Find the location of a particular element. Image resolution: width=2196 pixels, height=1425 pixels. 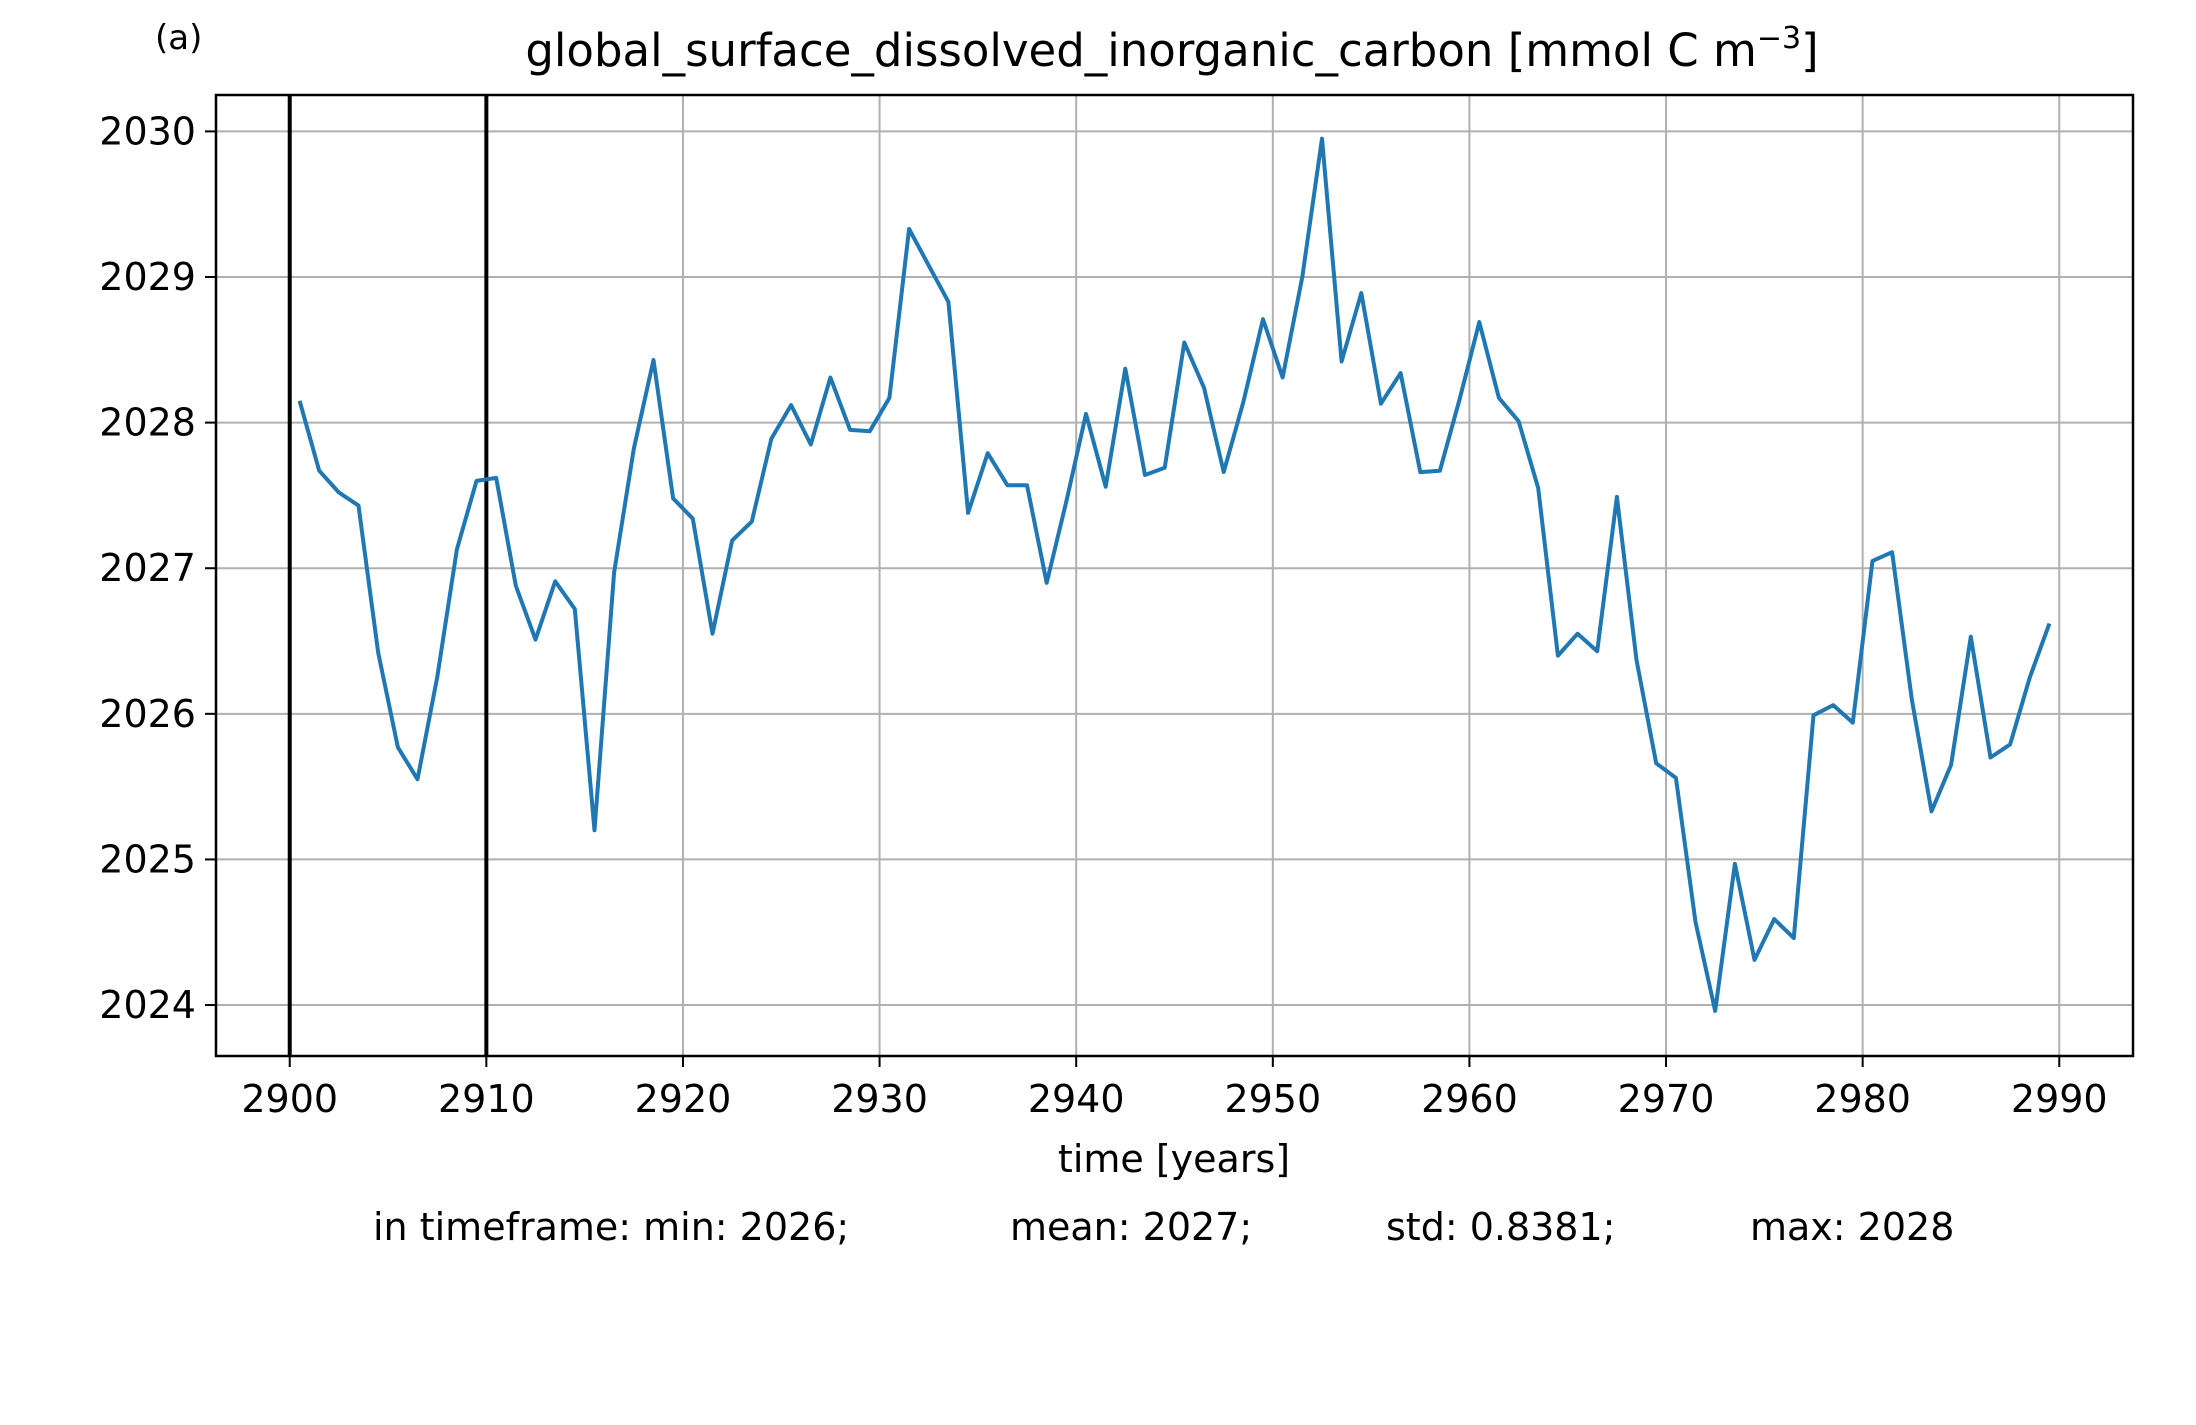

y-tick-label: 2029 is located at coordinates (147, 277).